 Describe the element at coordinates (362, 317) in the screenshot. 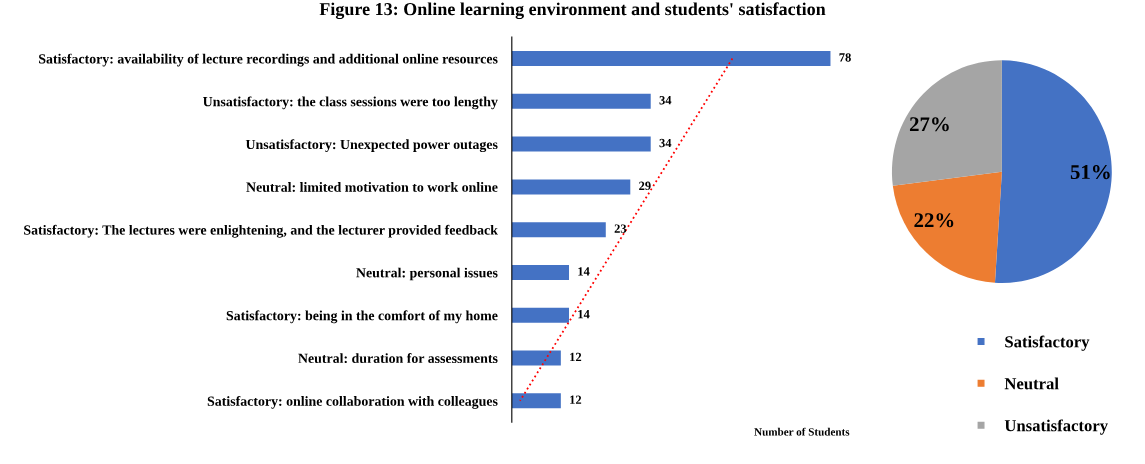

I see `y-tick-label: Satisfactory: being in the comfort of my home` at that location.